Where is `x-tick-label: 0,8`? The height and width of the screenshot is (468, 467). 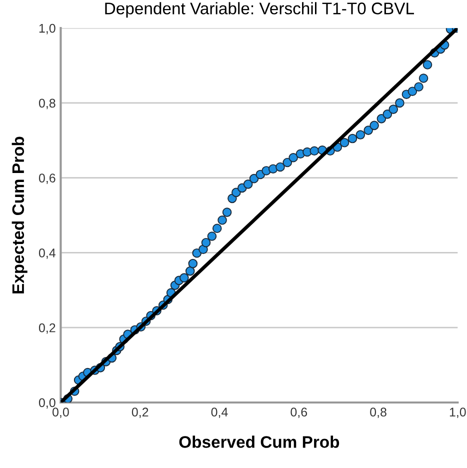
x-tick-label: 0,8 is located at coordinates (378, 413).